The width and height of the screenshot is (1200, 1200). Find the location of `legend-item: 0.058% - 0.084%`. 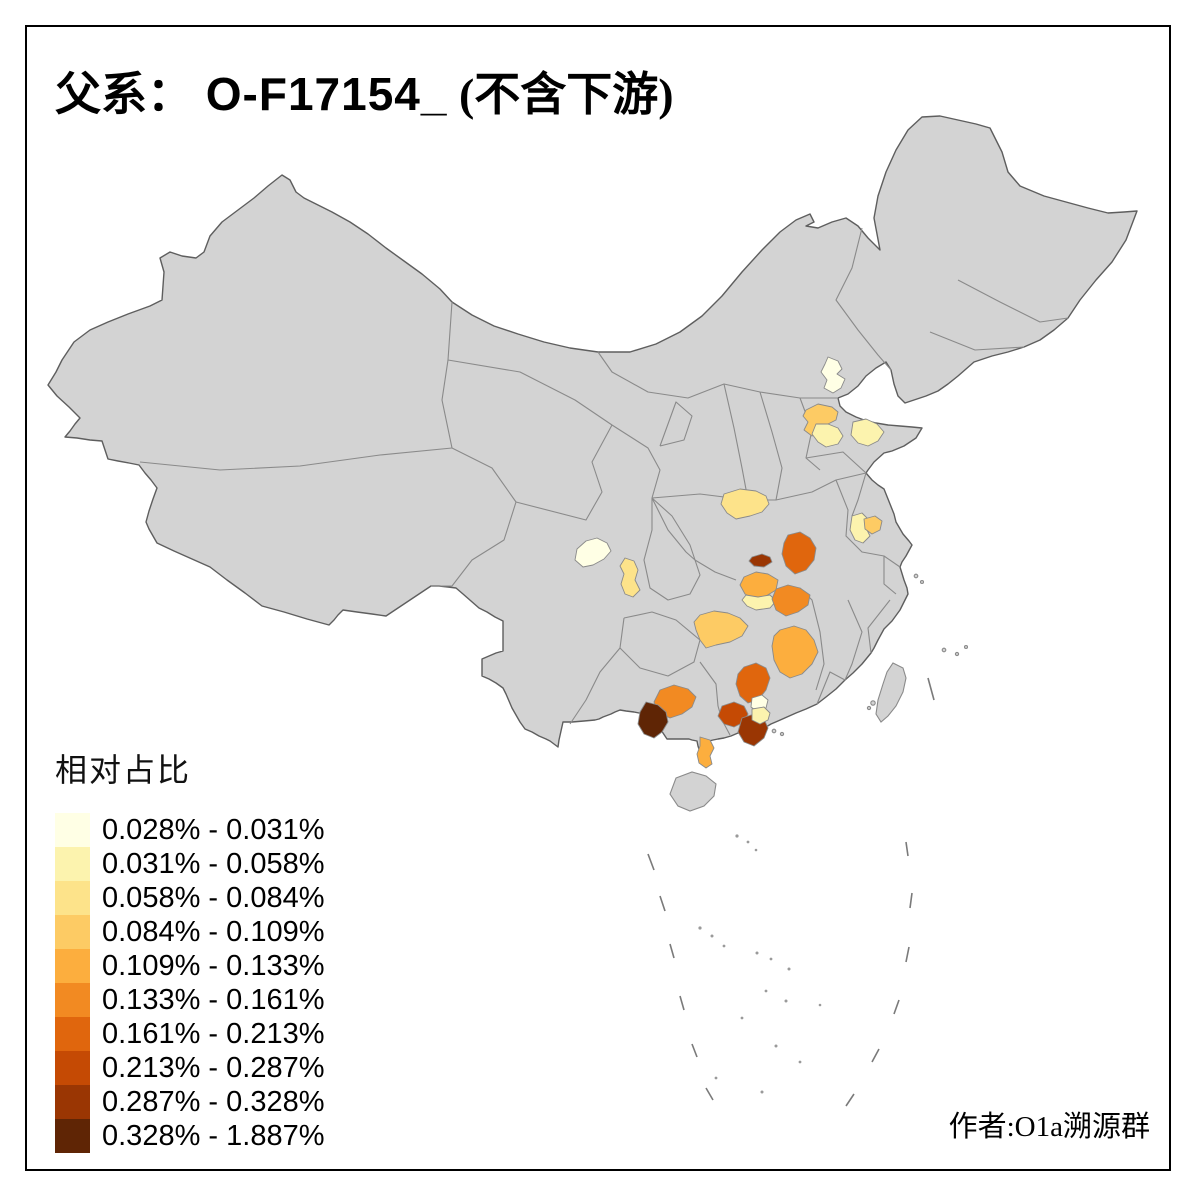

legend-item: 0.058% - 0.084% is located at coordinates (189, 898).